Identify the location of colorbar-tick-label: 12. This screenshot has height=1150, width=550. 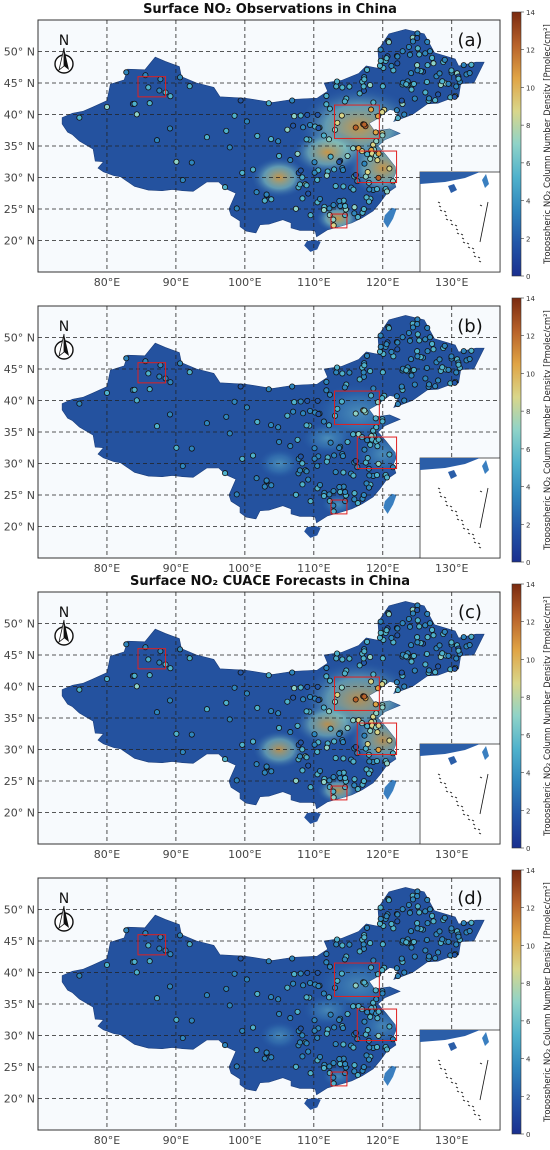
(530, 337).